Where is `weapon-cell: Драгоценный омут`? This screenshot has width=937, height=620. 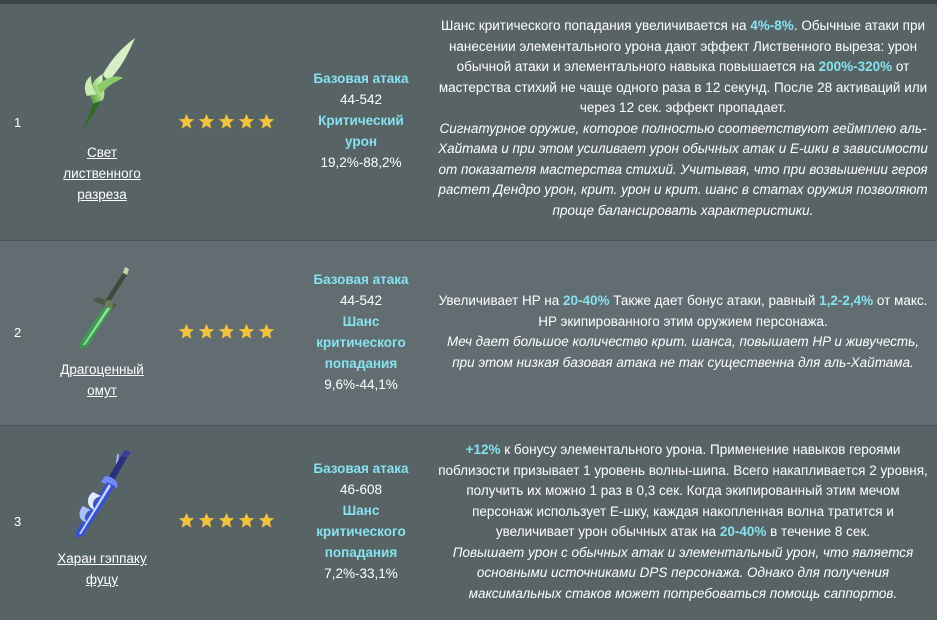 weapon-cell: Драгоценный омут is located at coordinates (102, 332).